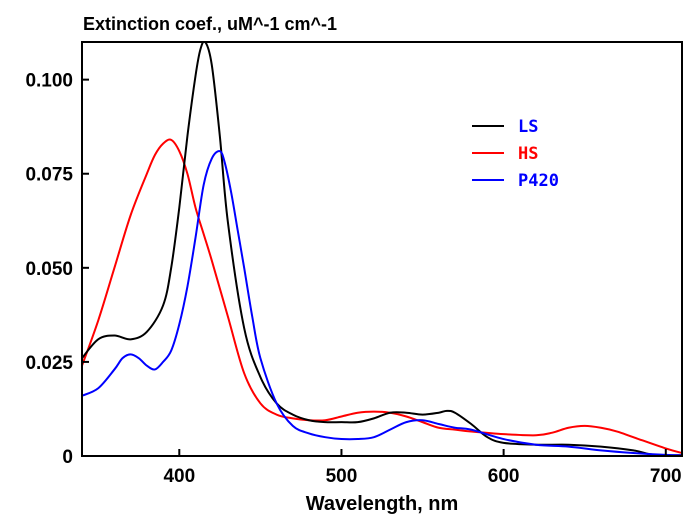 Image resolution: width=698 pixels, height=530 pixels. What do you see at coordinates (67, 457) in the screenshot?
I see `y-tick-label: 0` at bounding box center [67, 457].